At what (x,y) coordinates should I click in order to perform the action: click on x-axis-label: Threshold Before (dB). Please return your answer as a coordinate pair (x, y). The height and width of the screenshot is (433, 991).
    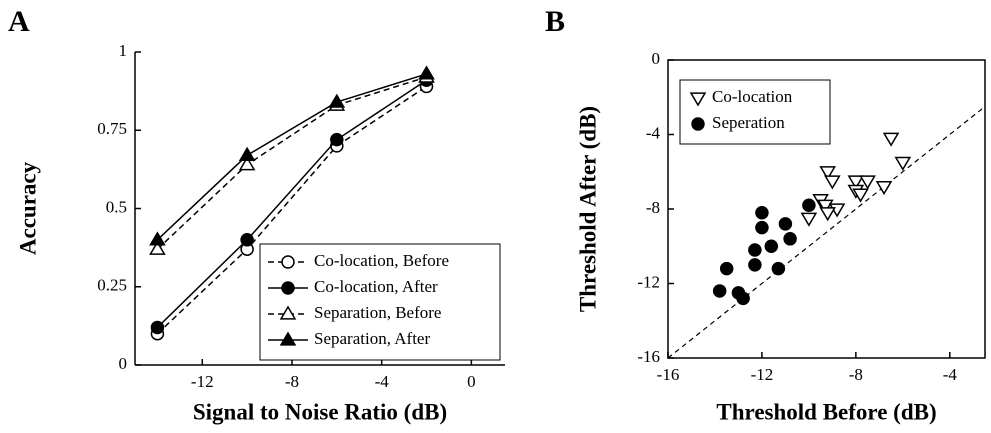
    Looking at the image, I should click on (826, 411).